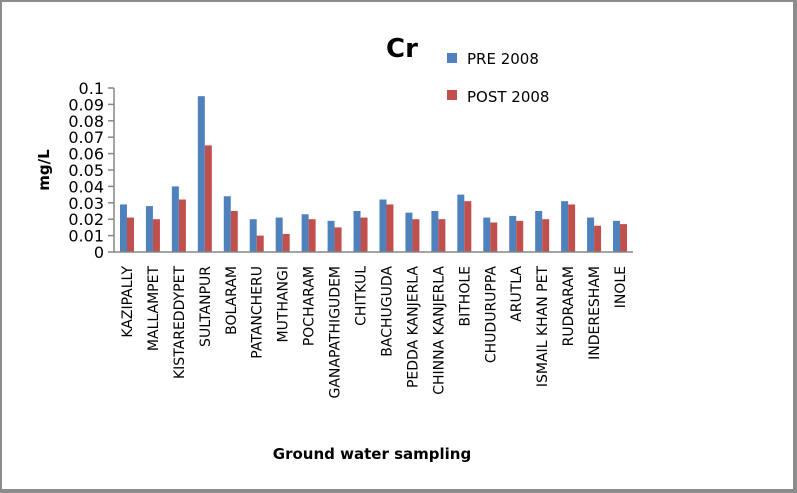 The image size is (797, 493). I want to click on bar-post-2008-bolaram, so click(234, 231).